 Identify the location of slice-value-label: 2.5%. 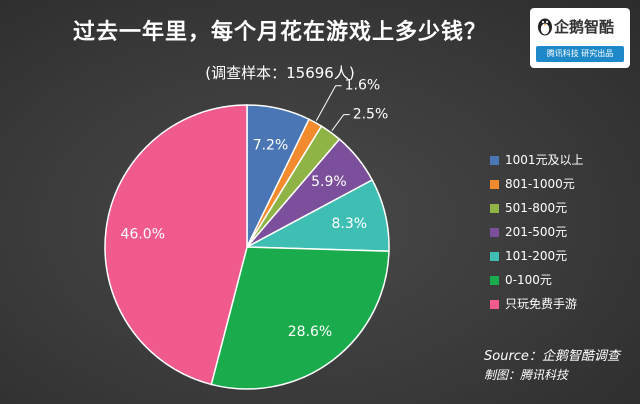
(371, 115).